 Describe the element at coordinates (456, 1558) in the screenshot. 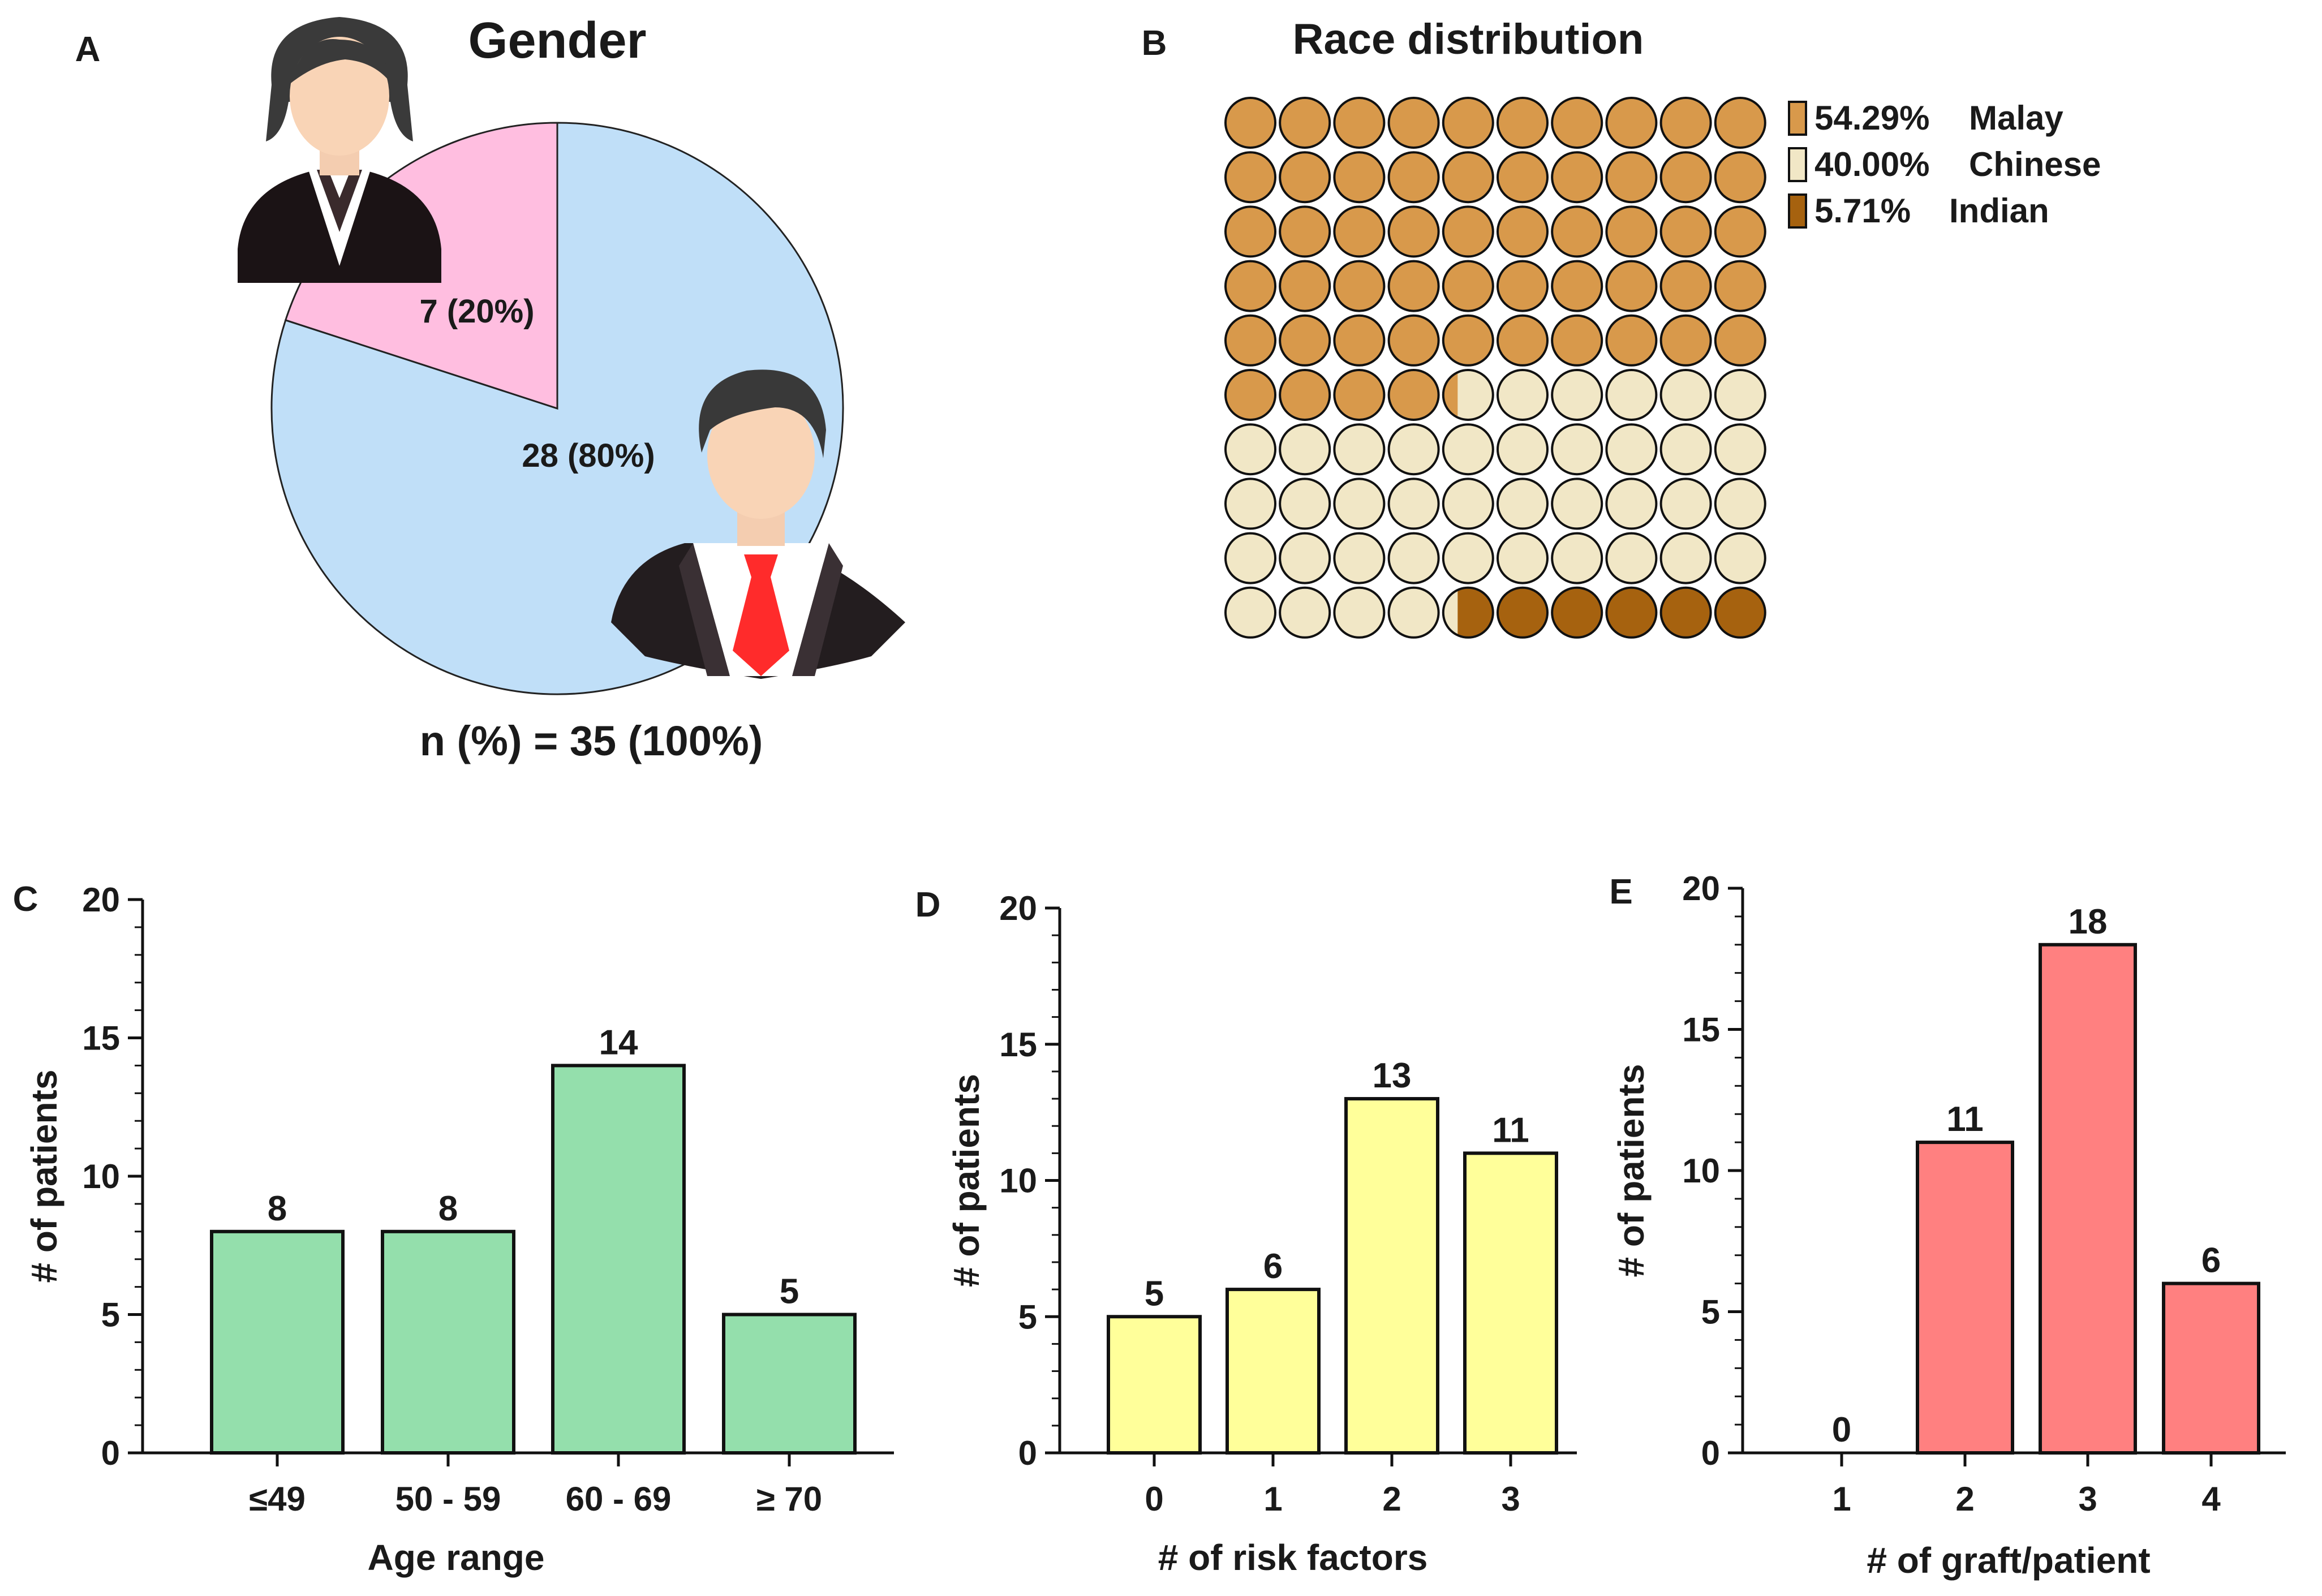

I see `x-axis-label: Age range` at that location.